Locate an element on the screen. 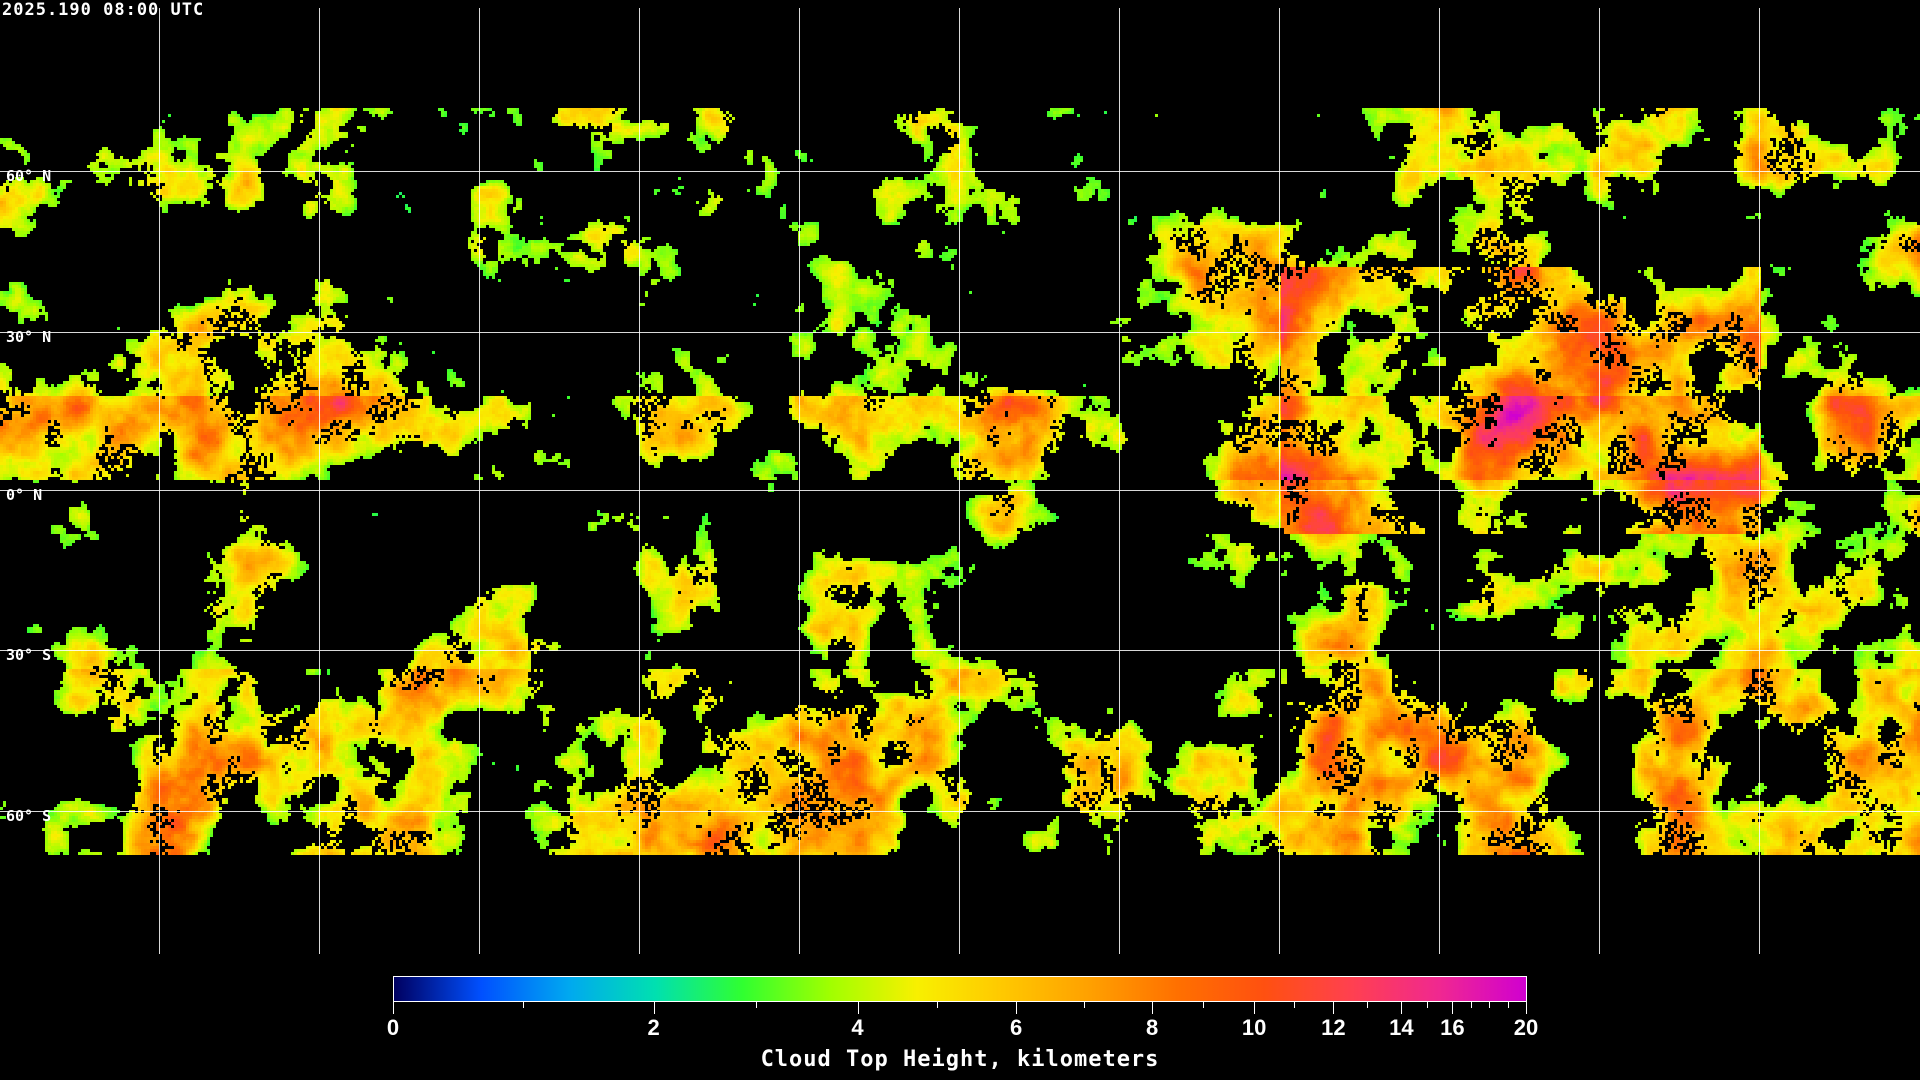 The width and height of the screenshot is (1920, 1080). latitude-label: 0° N is located at coordinates (24, 495).